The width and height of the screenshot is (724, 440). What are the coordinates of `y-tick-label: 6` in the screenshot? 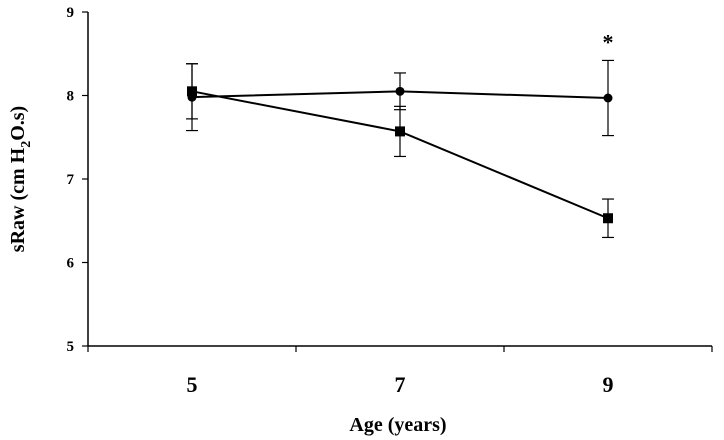 It's located at (71, 264).